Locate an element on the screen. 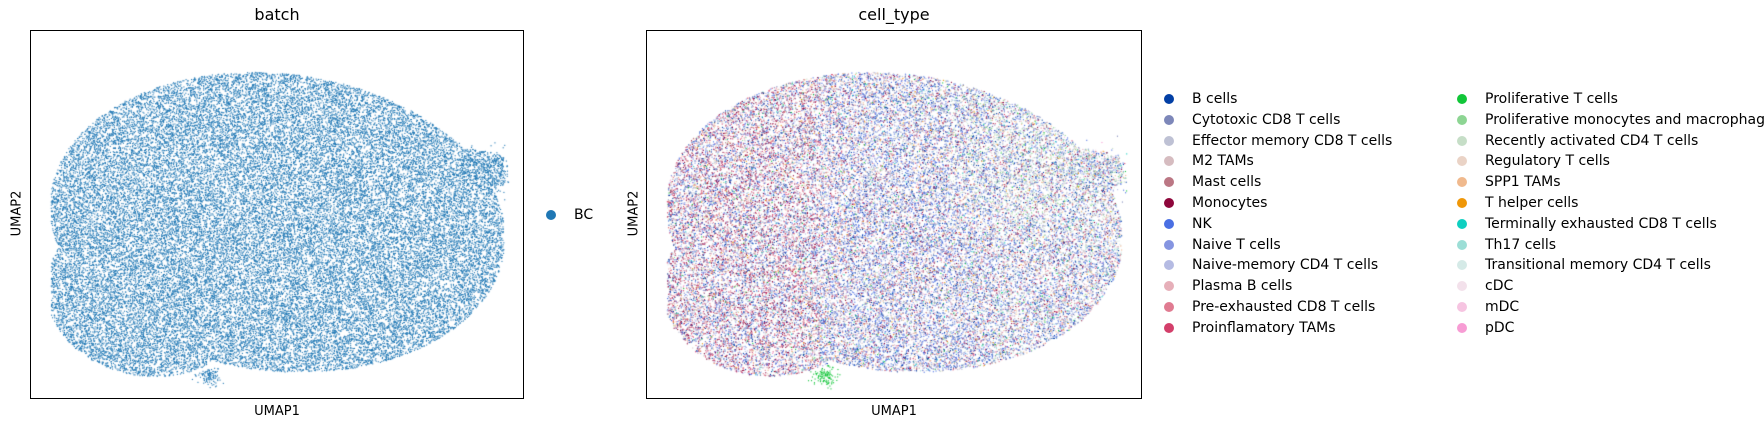  chart-title-cell-type: cell_type is located at coordinates (894, 14).